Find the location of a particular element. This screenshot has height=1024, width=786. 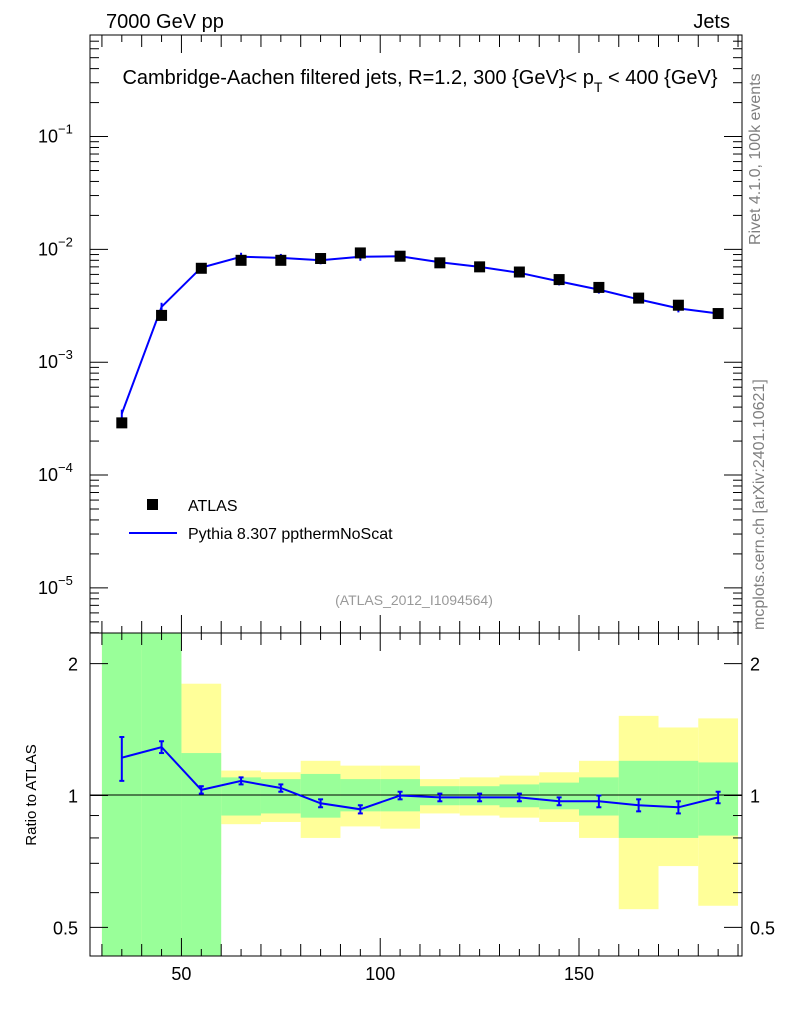

ratio-line is located at coordinates (420, 778).